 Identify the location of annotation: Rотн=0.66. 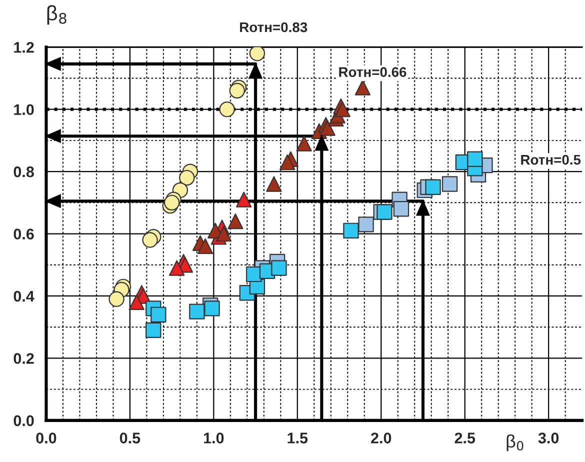
(372, 72).